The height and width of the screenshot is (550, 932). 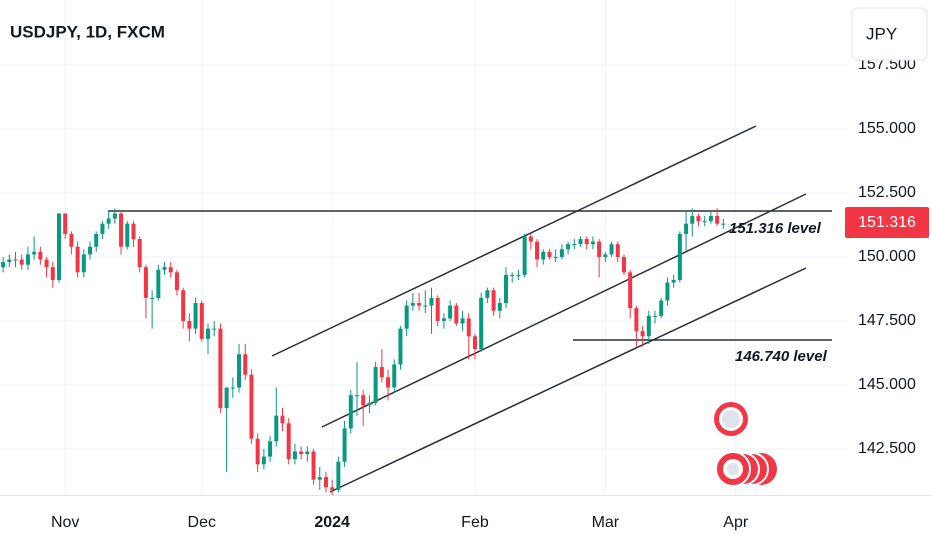 I want to click on currency-button-label: JPY, so click(x=881, y=33).